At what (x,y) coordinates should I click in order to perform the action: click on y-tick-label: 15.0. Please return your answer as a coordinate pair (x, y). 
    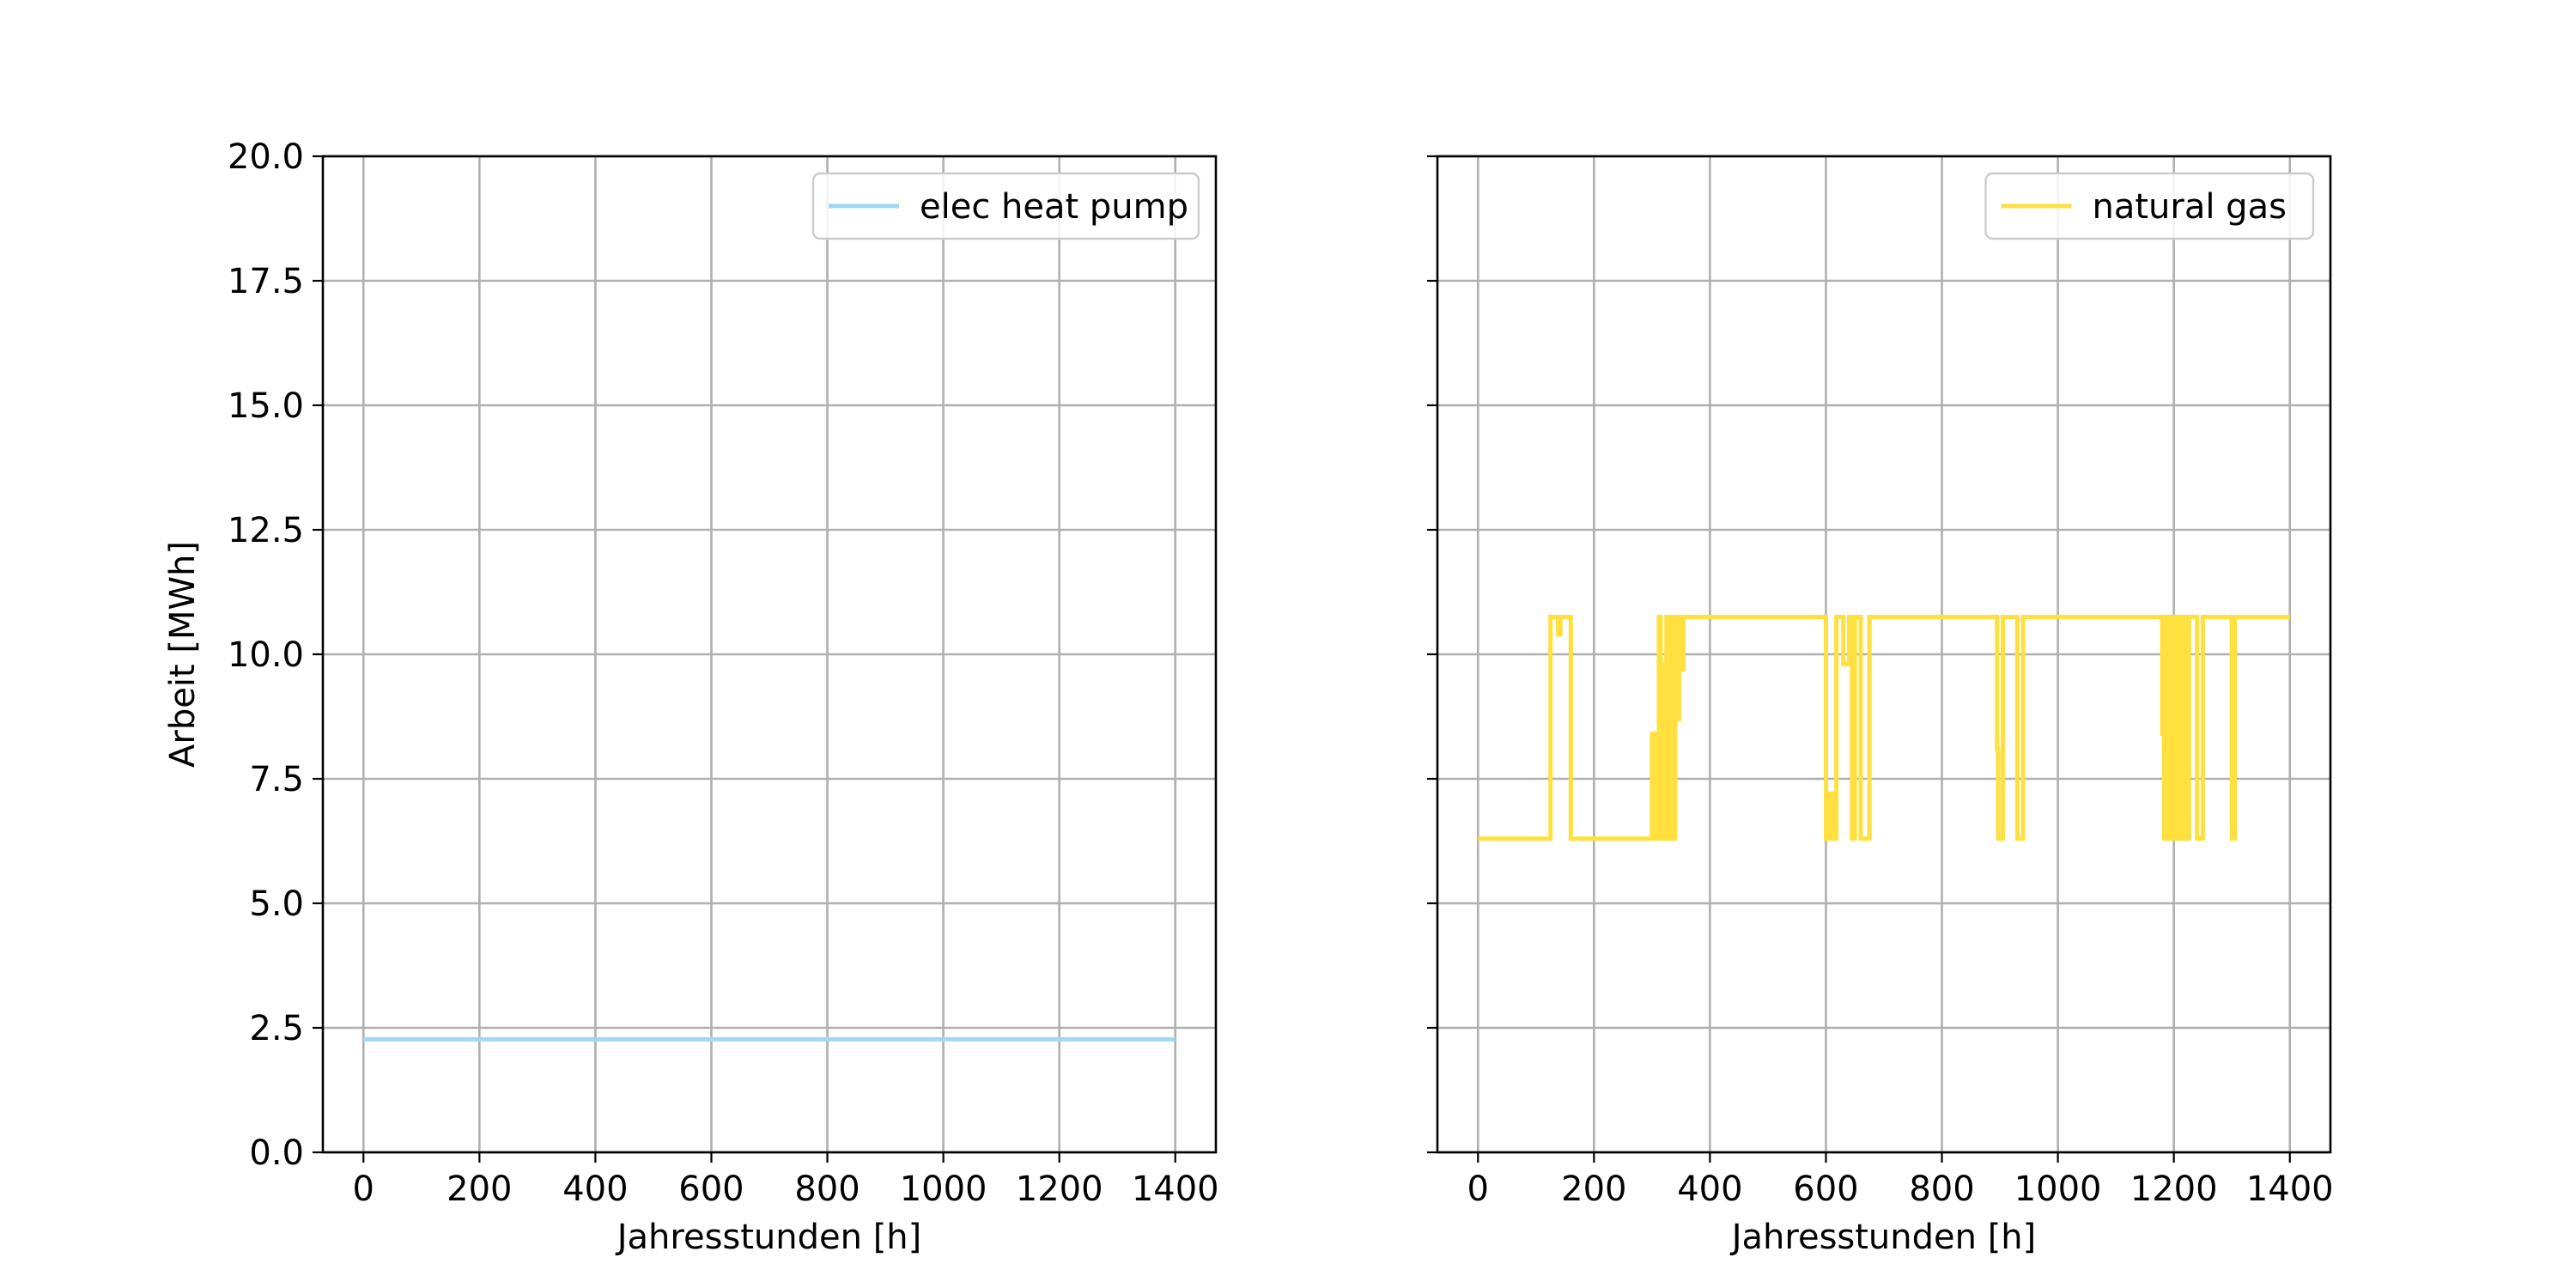
    Looking at the image, I should click on (266, 406).